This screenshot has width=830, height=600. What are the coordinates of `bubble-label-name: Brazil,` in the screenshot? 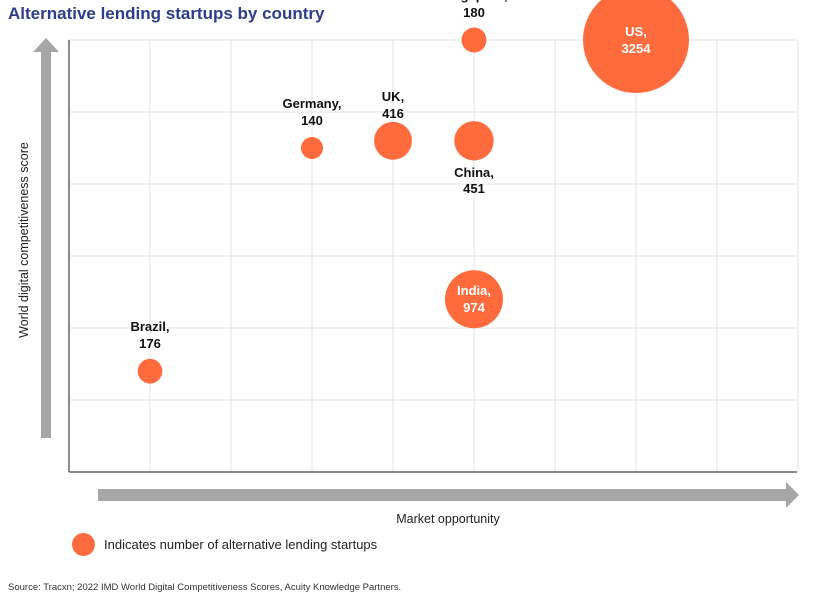 It's located at (149, 326).